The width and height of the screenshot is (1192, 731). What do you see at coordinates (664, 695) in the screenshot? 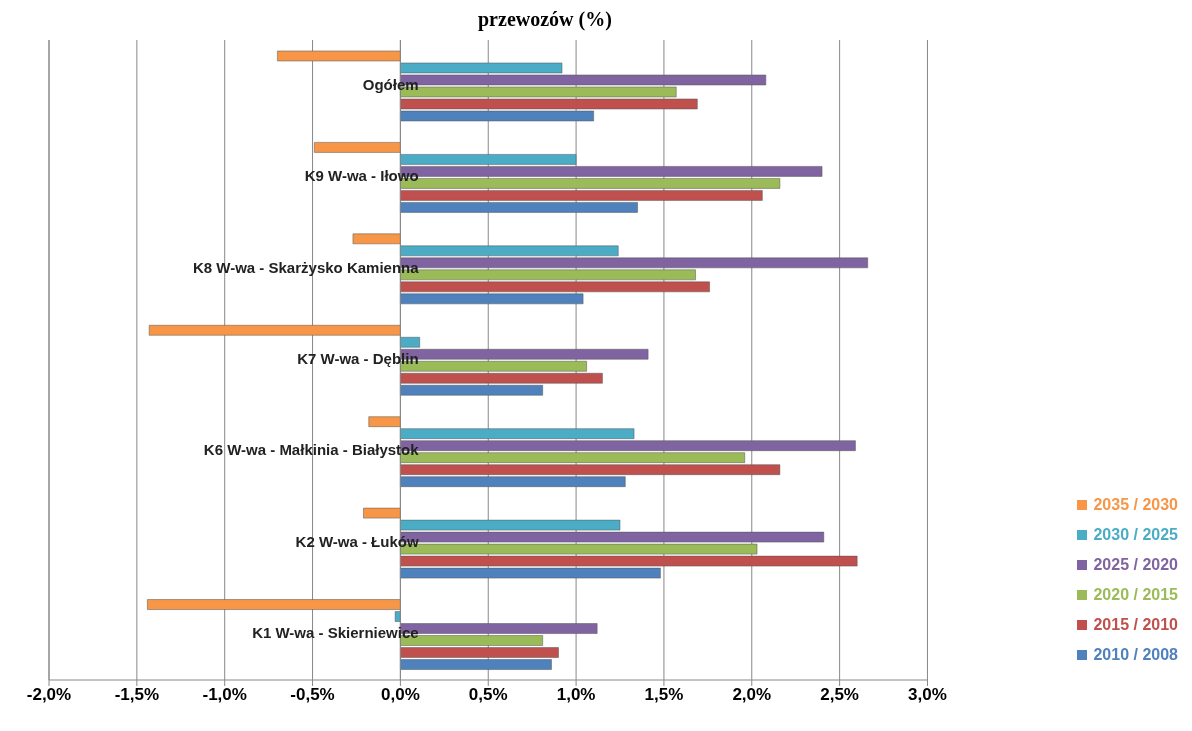
I see `x-tick-label: 1,5%` at bounding box center [664, 695].